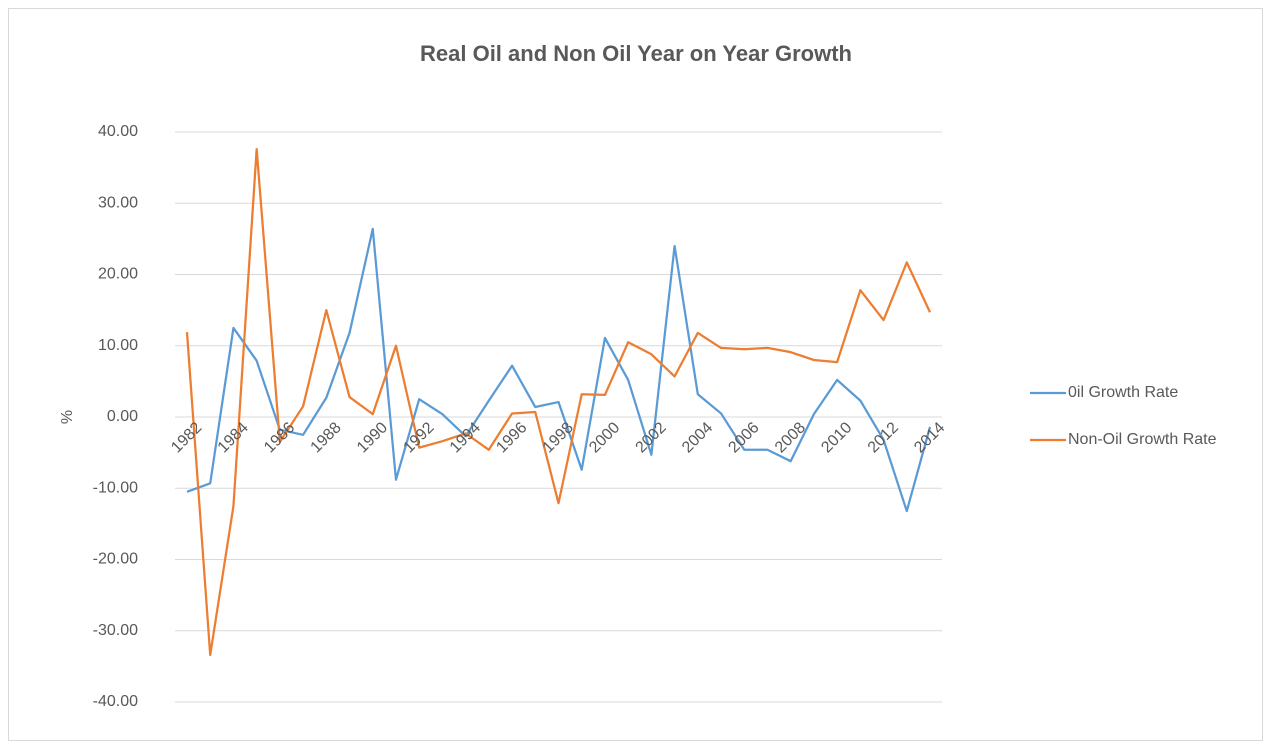 This screenshot has height=749, width=1271. Describe the element at coordinates (1142, 439) in the screenshot. I see `legend-label: Non-Oil Growth Rate` at that location.